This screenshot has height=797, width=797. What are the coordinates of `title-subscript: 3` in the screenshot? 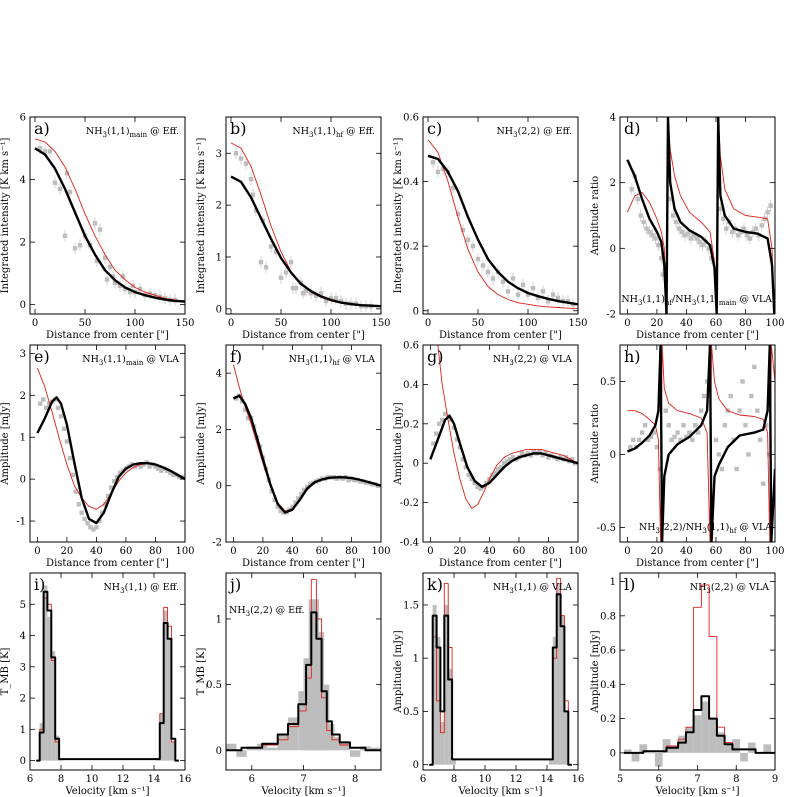 It's located at (248, 614).